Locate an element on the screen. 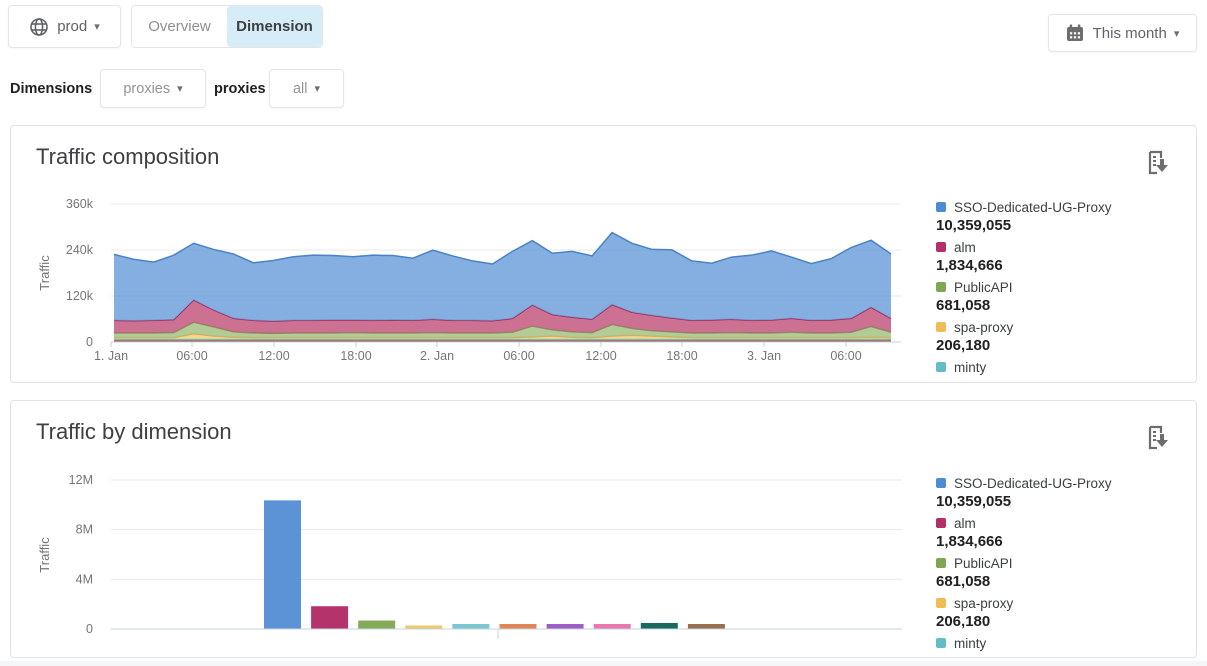 This screenshot has height=666, width=1207. area-series-PublicAPI is located at coordinates (502, 330).